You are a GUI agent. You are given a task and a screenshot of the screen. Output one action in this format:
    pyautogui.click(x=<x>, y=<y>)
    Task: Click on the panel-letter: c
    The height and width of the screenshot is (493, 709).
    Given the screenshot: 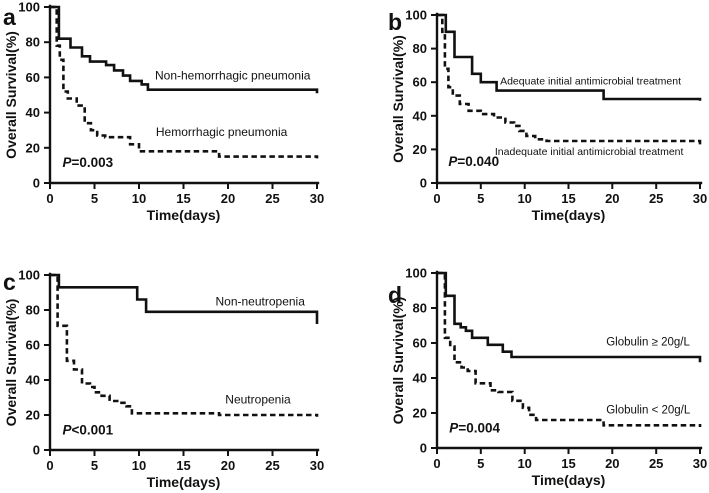 What is the action you would take?
    pyautogui.click(x=9, y=282)
    